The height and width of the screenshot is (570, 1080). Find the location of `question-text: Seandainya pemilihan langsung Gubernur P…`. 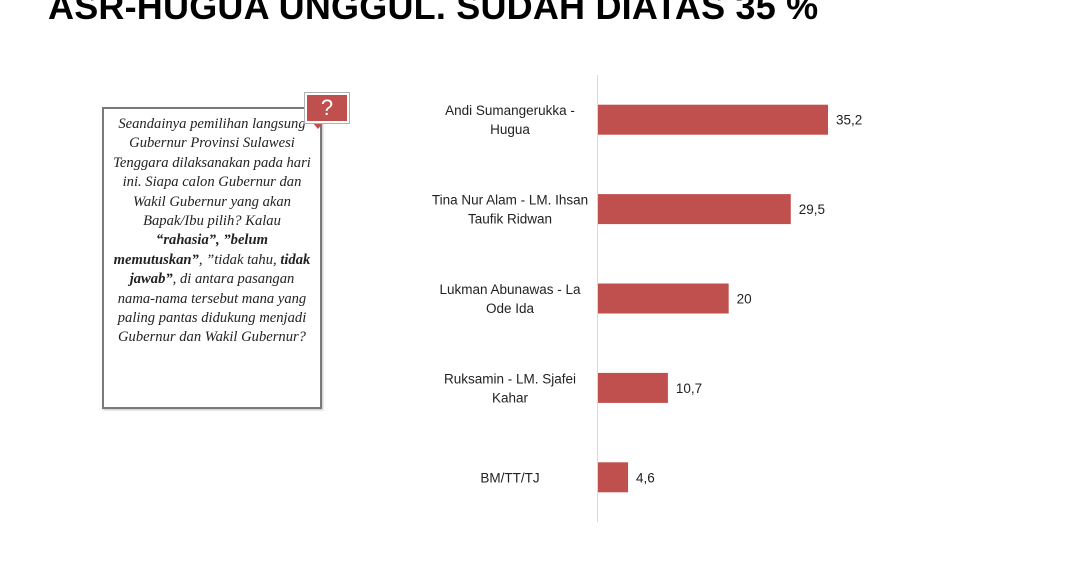

question-text: Seandainya pemilihan langsung Gubernur P… is located at coordinates (212, 231).